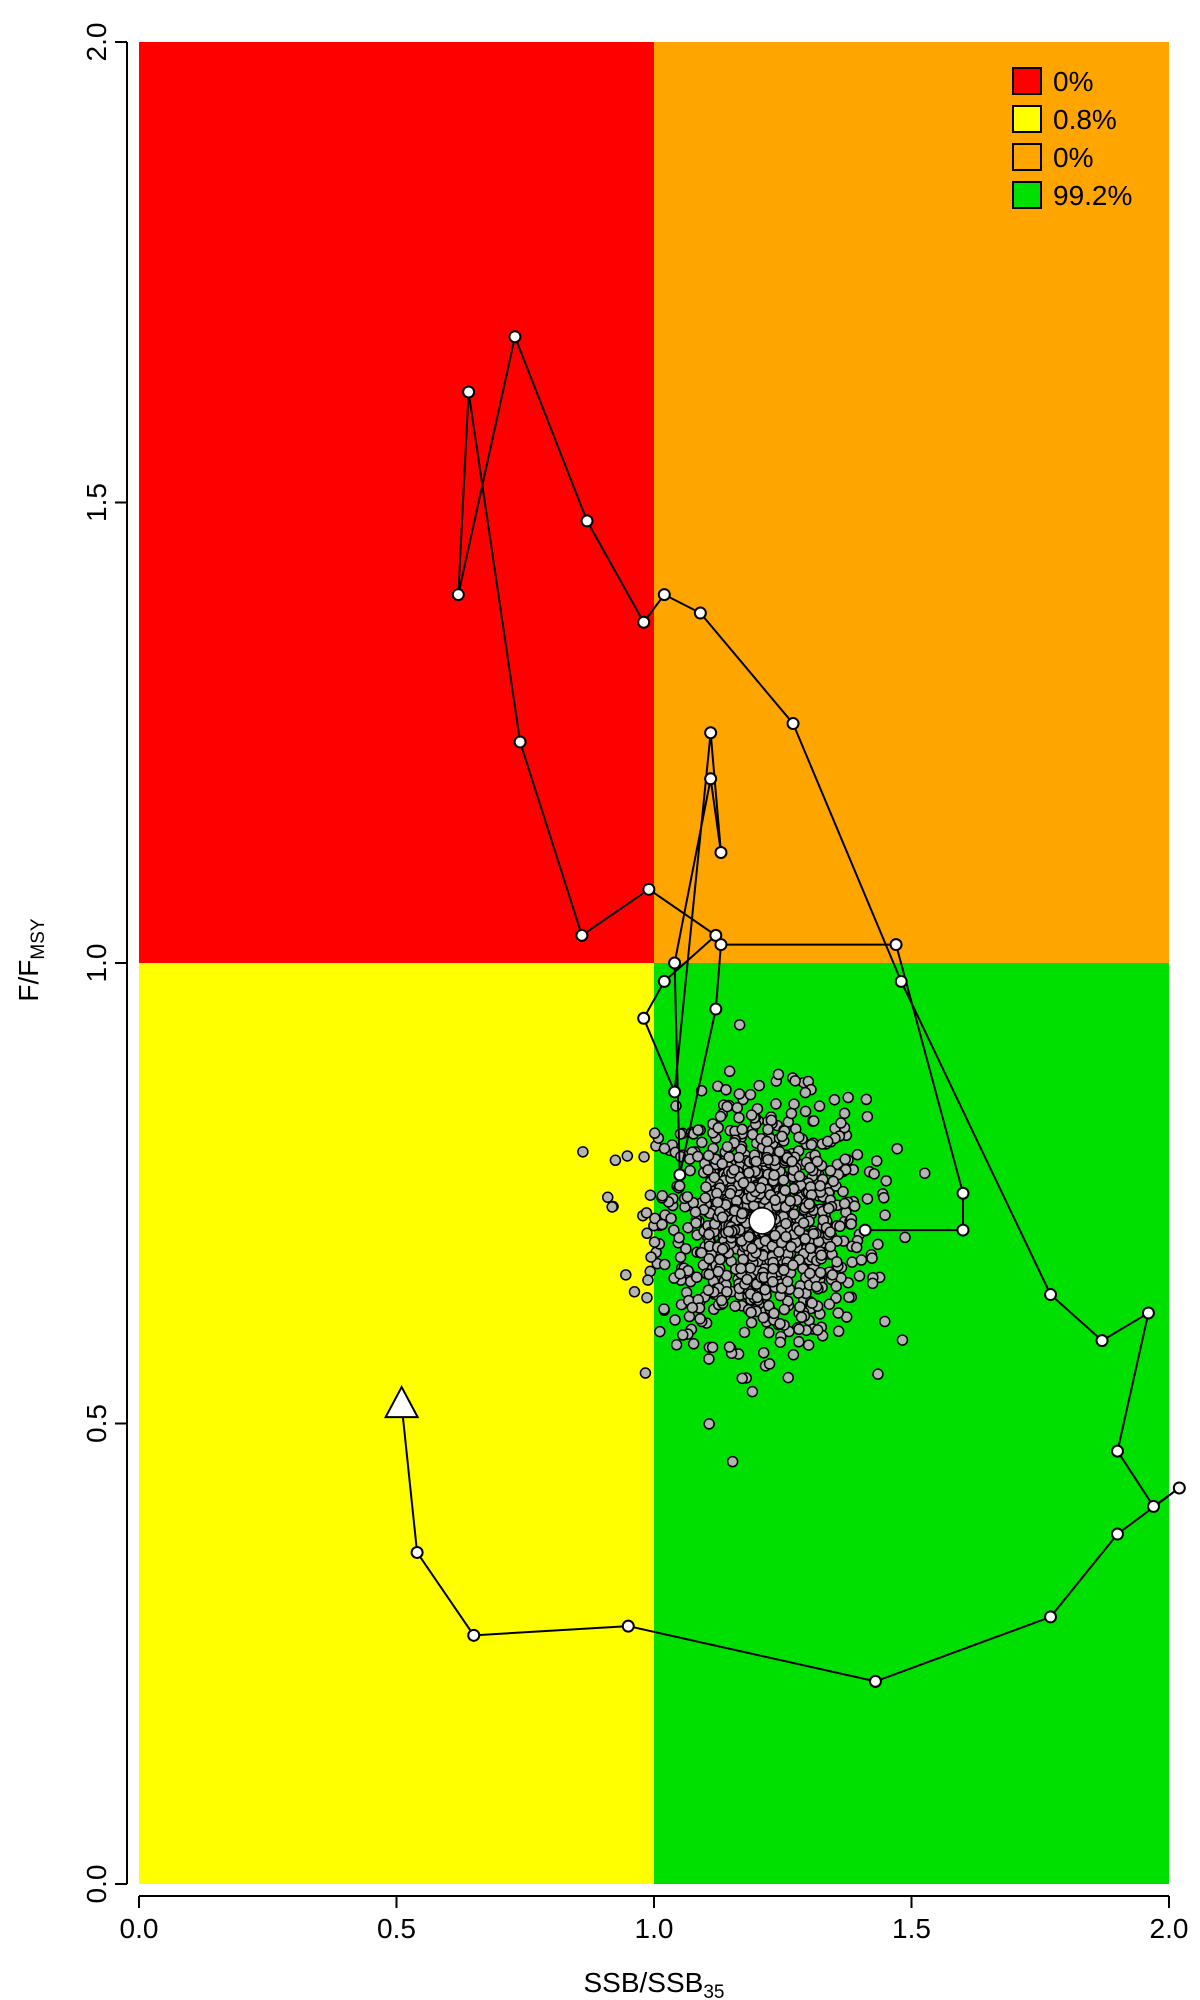 The image size is (1200, 2000). I want to click on x-tick-label: 2.0, so click(1169, 1928).